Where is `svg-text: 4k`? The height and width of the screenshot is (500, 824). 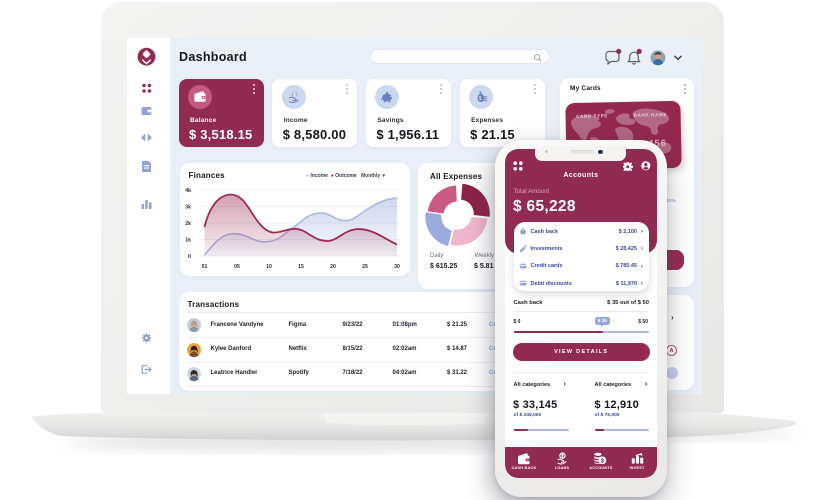
svg-text: 4k is located at coordinates (188, 191).